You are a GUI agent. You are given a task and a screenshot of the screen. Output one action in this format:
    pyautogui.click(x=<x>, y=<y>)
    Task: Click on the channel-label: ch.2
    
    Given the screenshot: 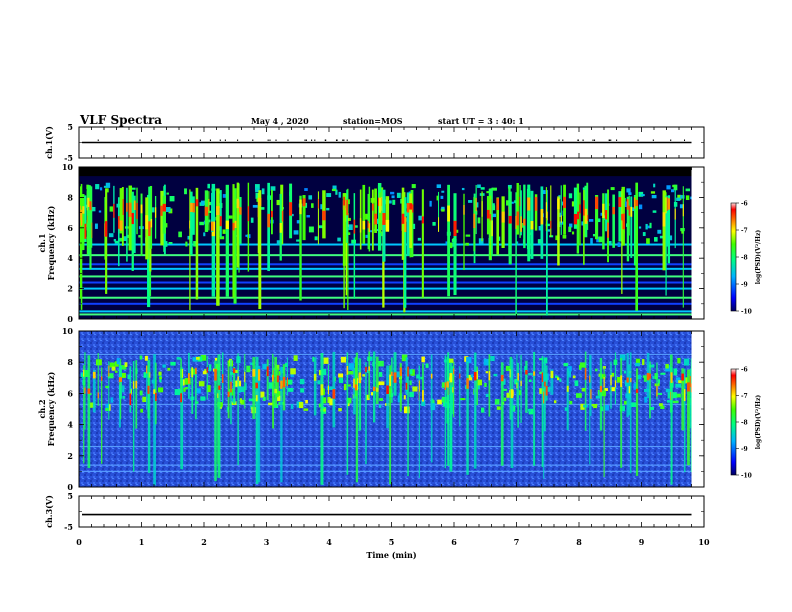 What is the action you would take?
    pyautogui.click(x=42, y=408)
    